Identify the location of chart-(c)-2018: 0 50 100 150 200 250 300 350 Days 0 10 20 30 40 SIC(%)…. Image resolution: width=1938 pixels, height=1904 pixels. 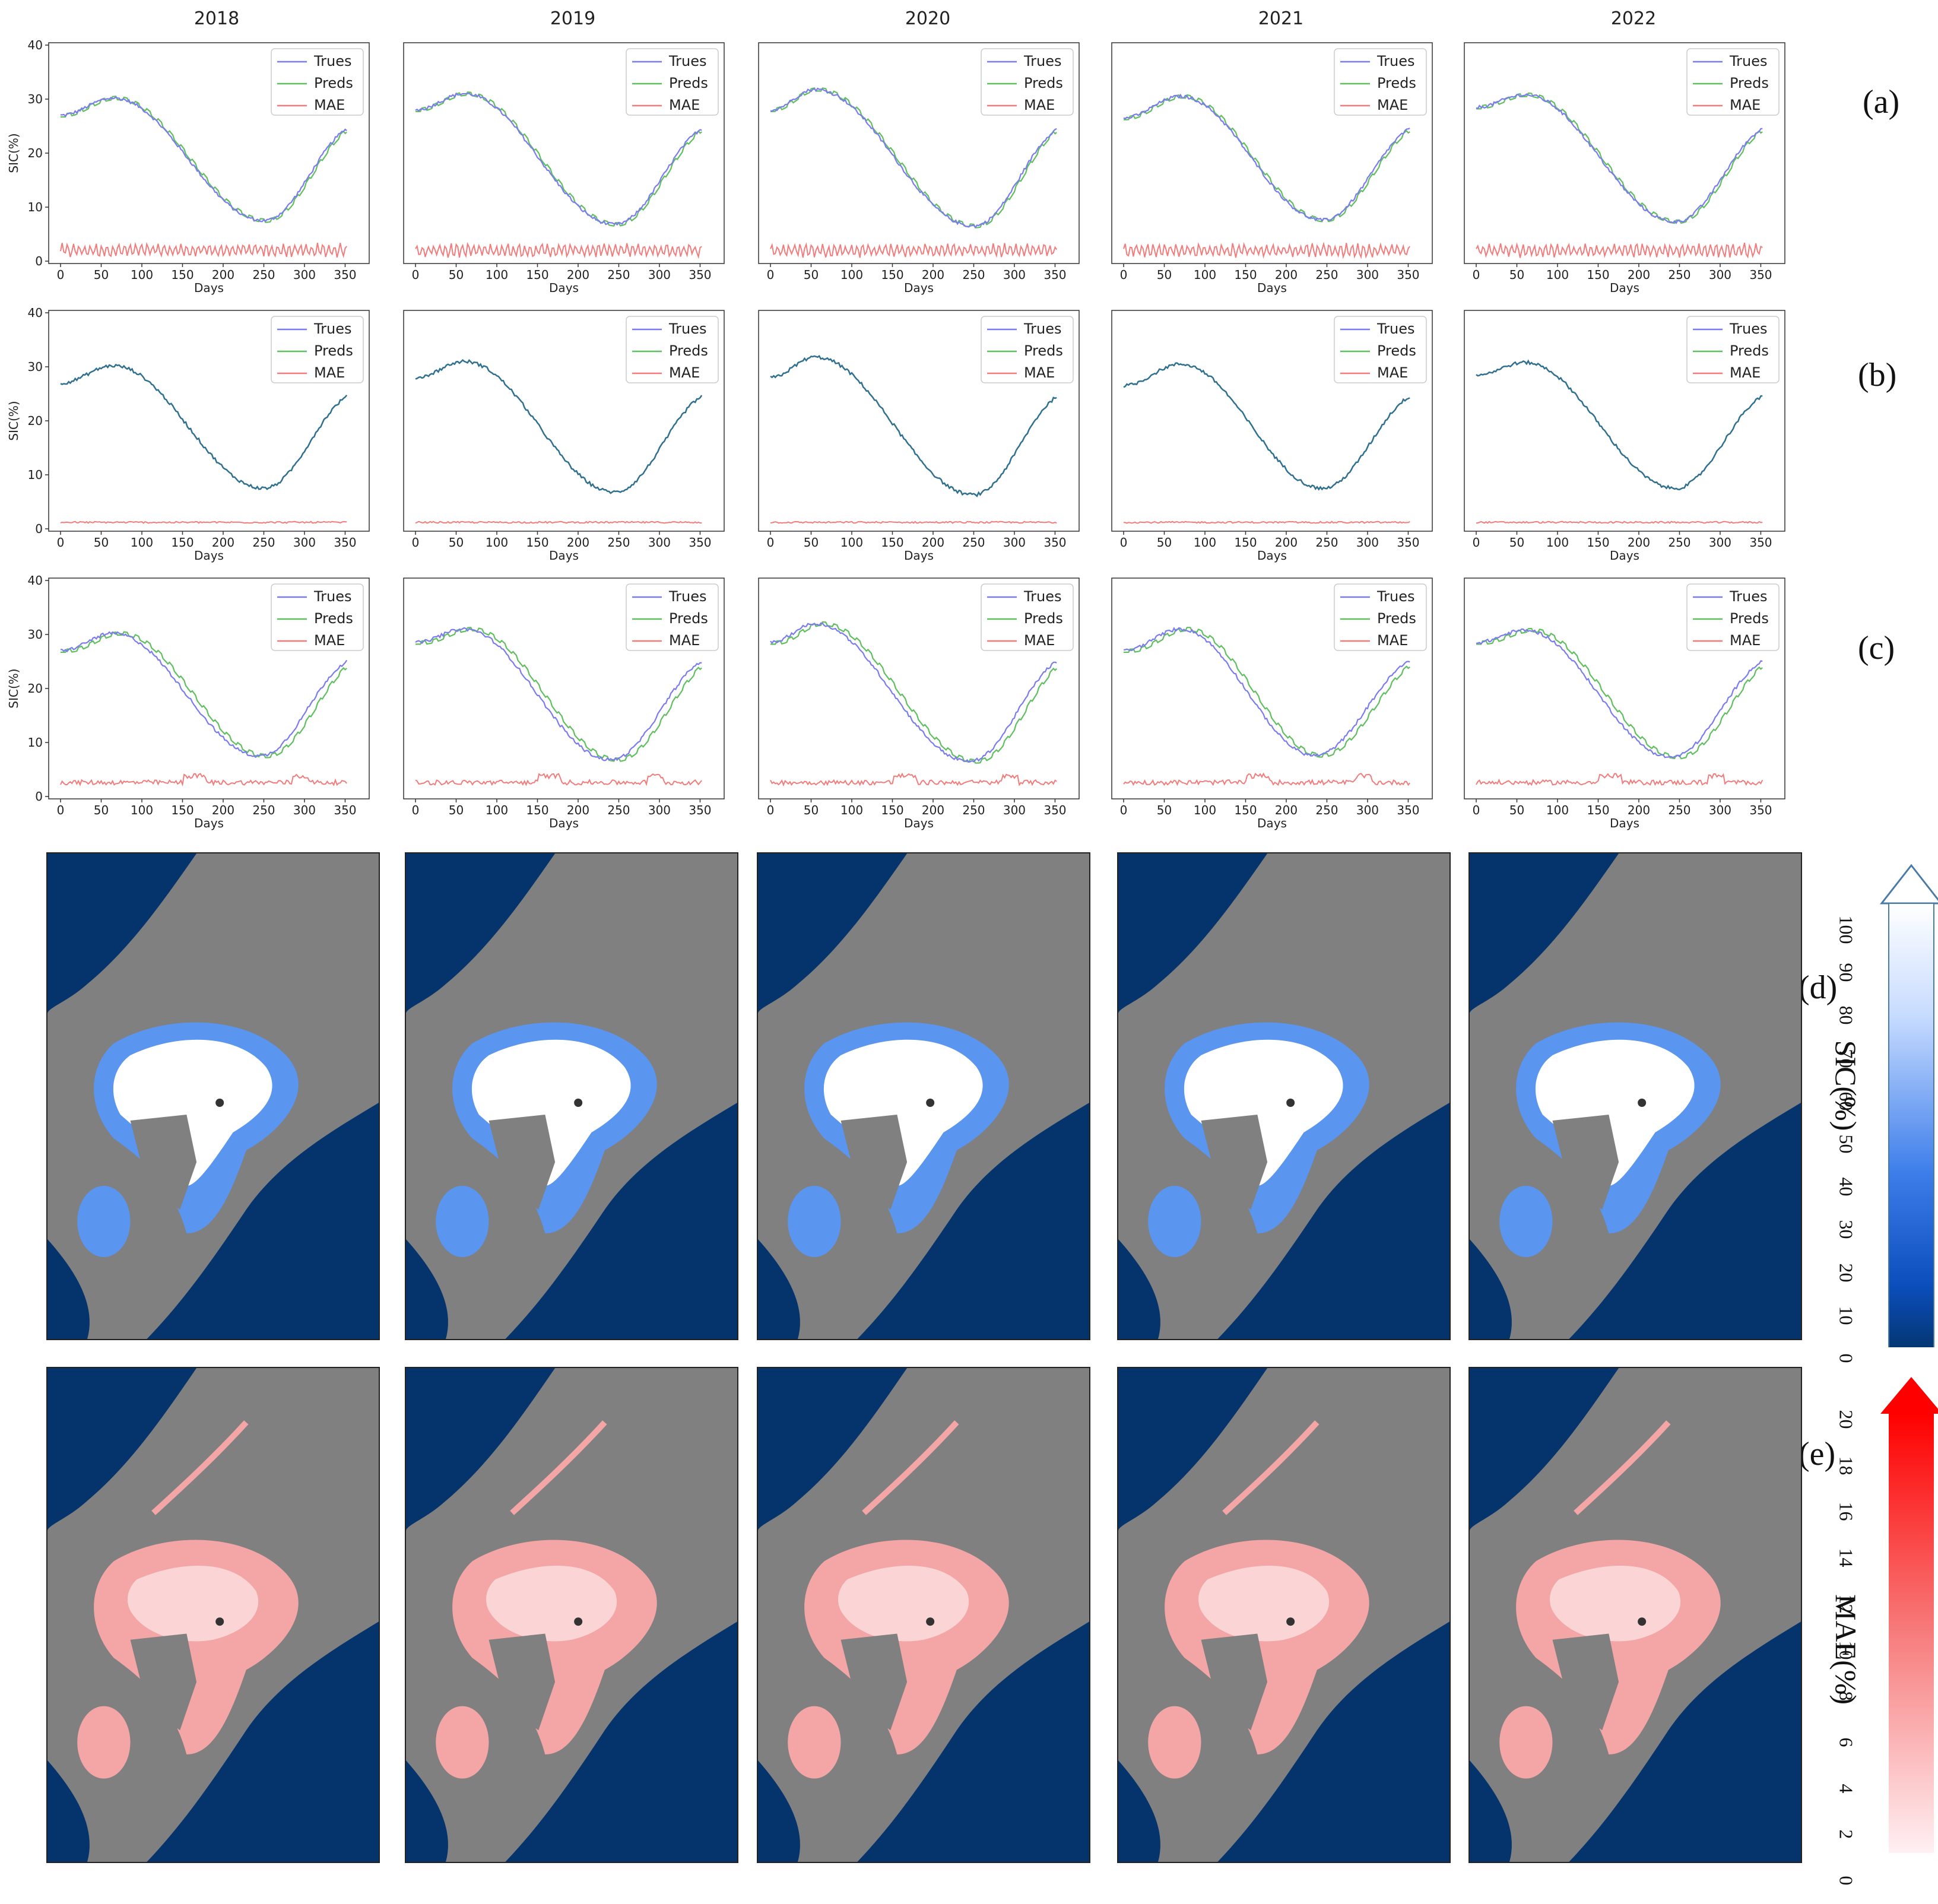
(188, 701).